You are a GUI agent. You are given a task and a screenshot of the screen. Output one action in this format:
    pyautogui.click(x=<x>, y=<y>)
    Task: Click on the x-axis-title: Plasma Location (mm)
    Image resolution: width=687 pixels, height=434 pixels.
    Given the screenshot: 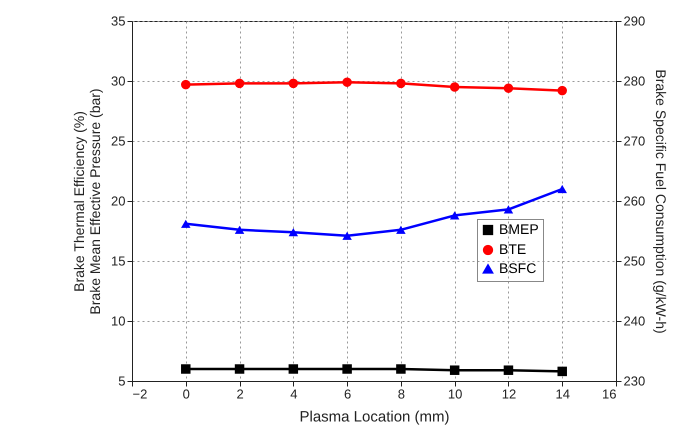 What is the action you would take?
    pyautogui.click(x=374, y=417)
    